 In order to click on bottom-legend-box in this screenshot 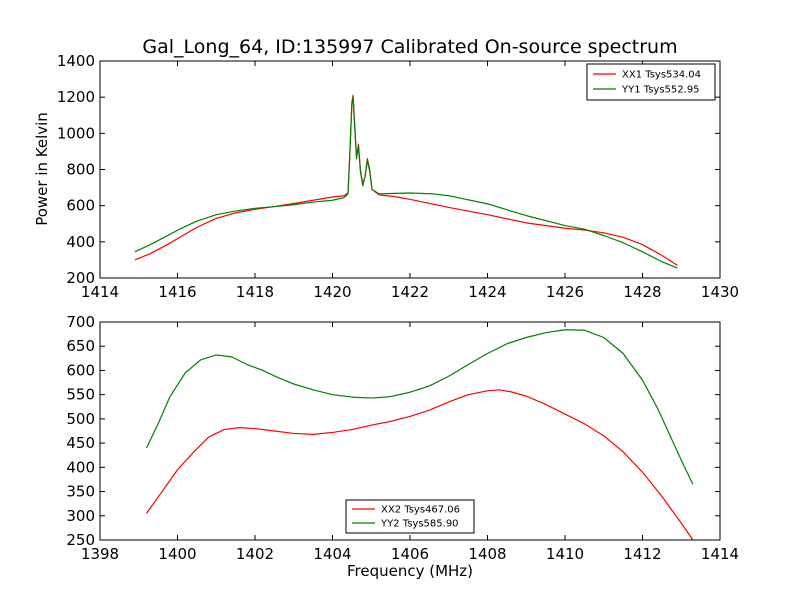, I will do `click(410, 516)`.